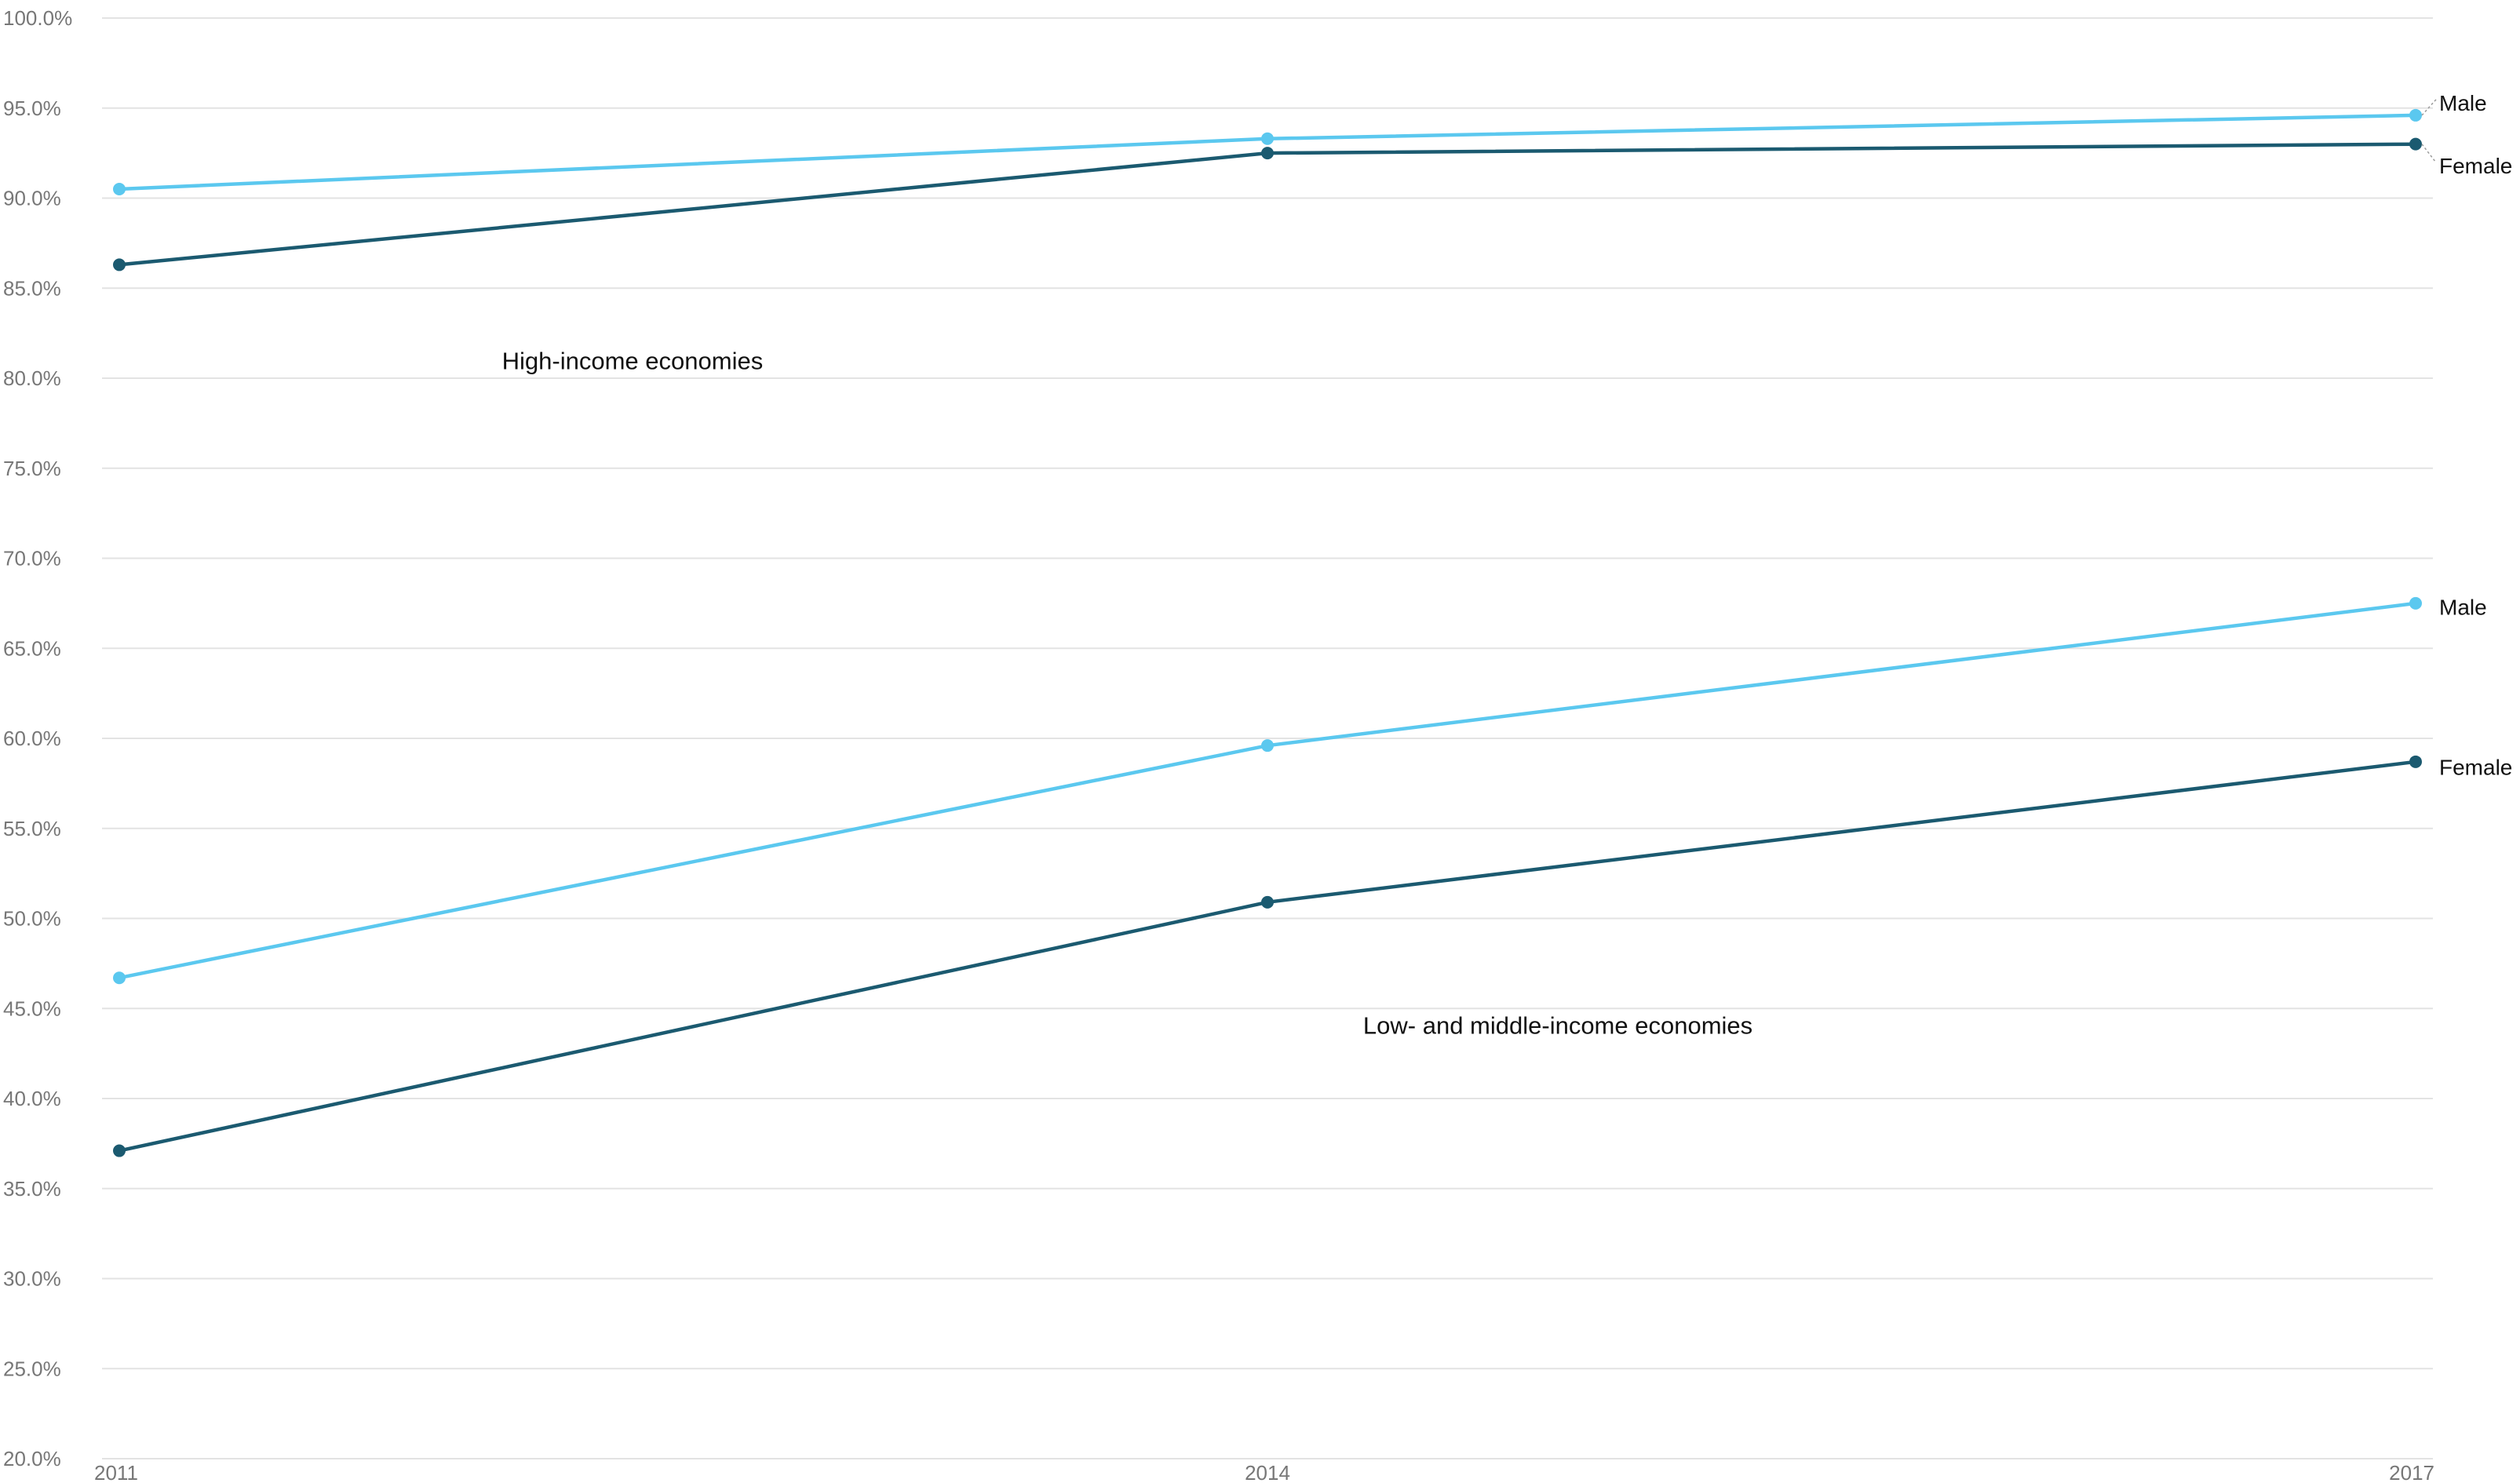  What do you see at coordinates (32, 468) in the screenshot?
I see `y-tick-label: 75.0%` at bounding box center [32, 468].